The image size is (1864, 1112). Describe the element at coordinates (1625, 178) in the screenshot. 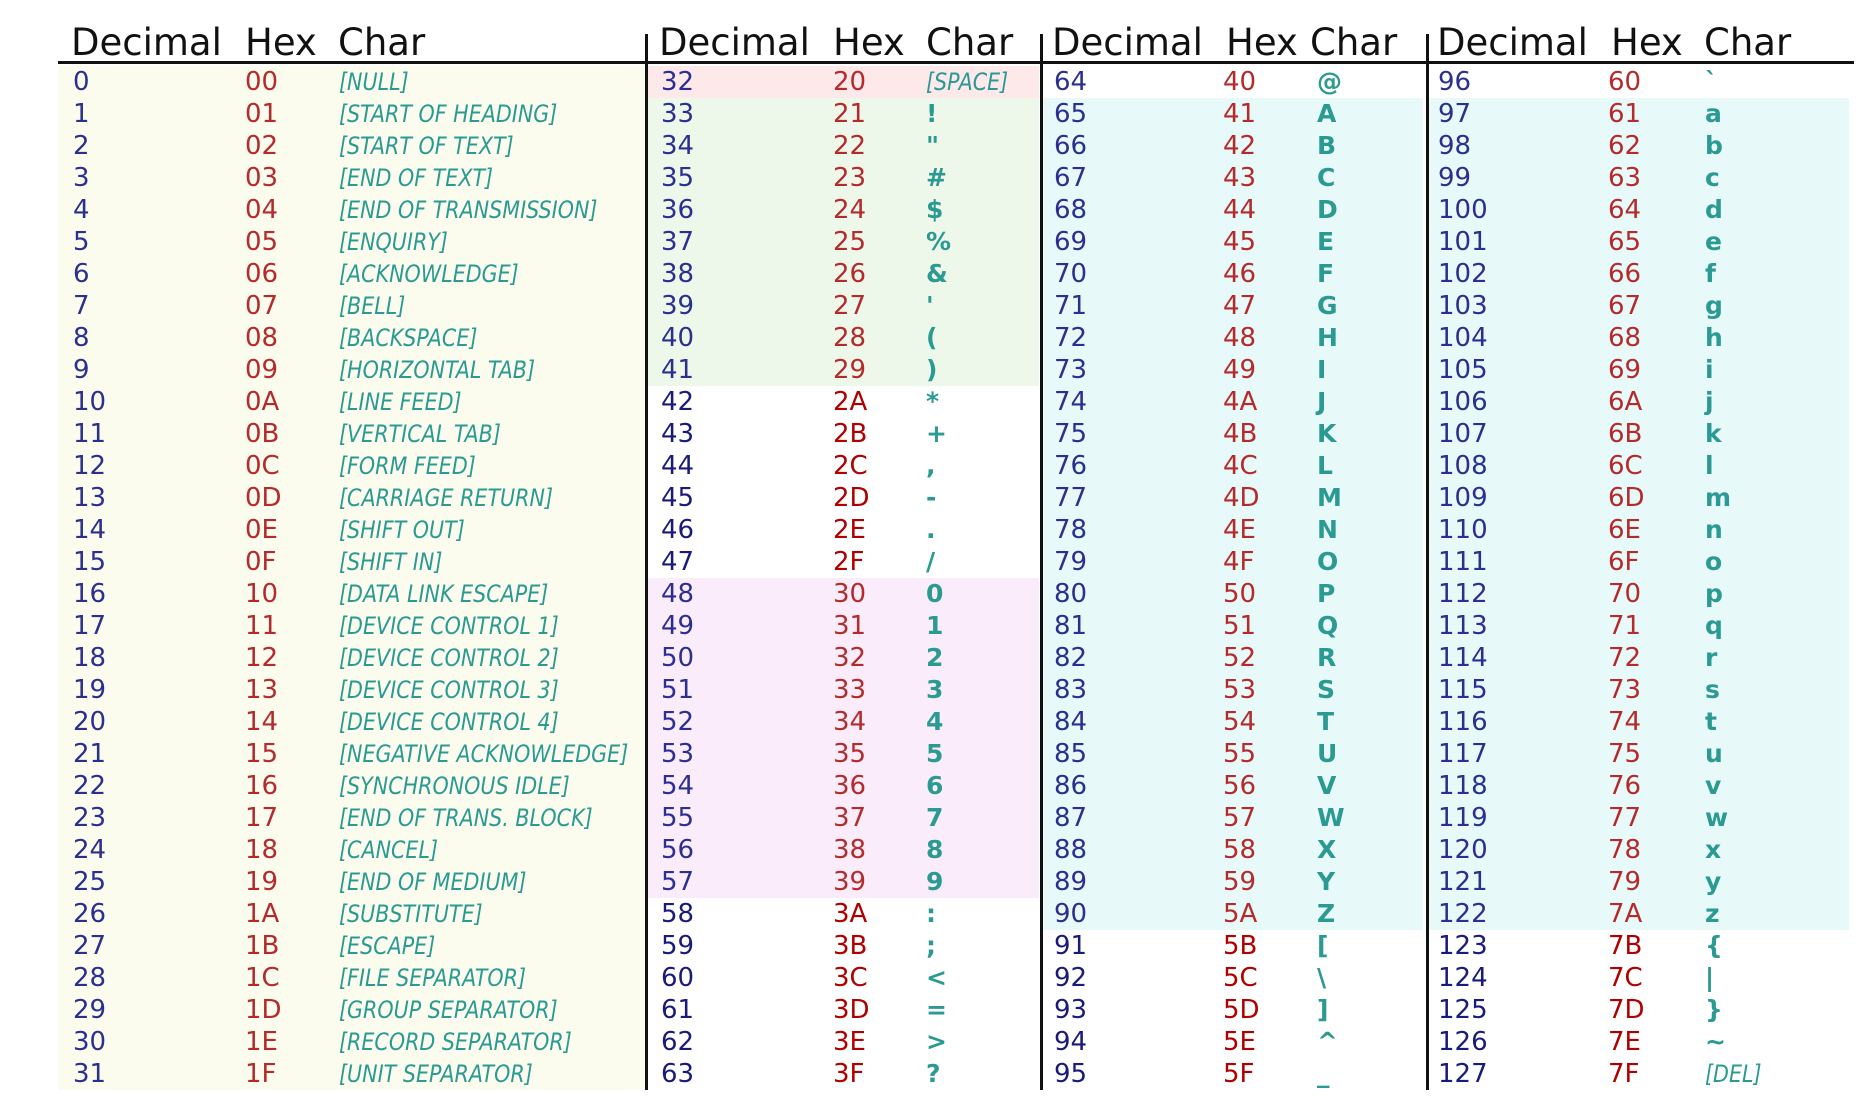

I see `hex-cell: 63` at that location.